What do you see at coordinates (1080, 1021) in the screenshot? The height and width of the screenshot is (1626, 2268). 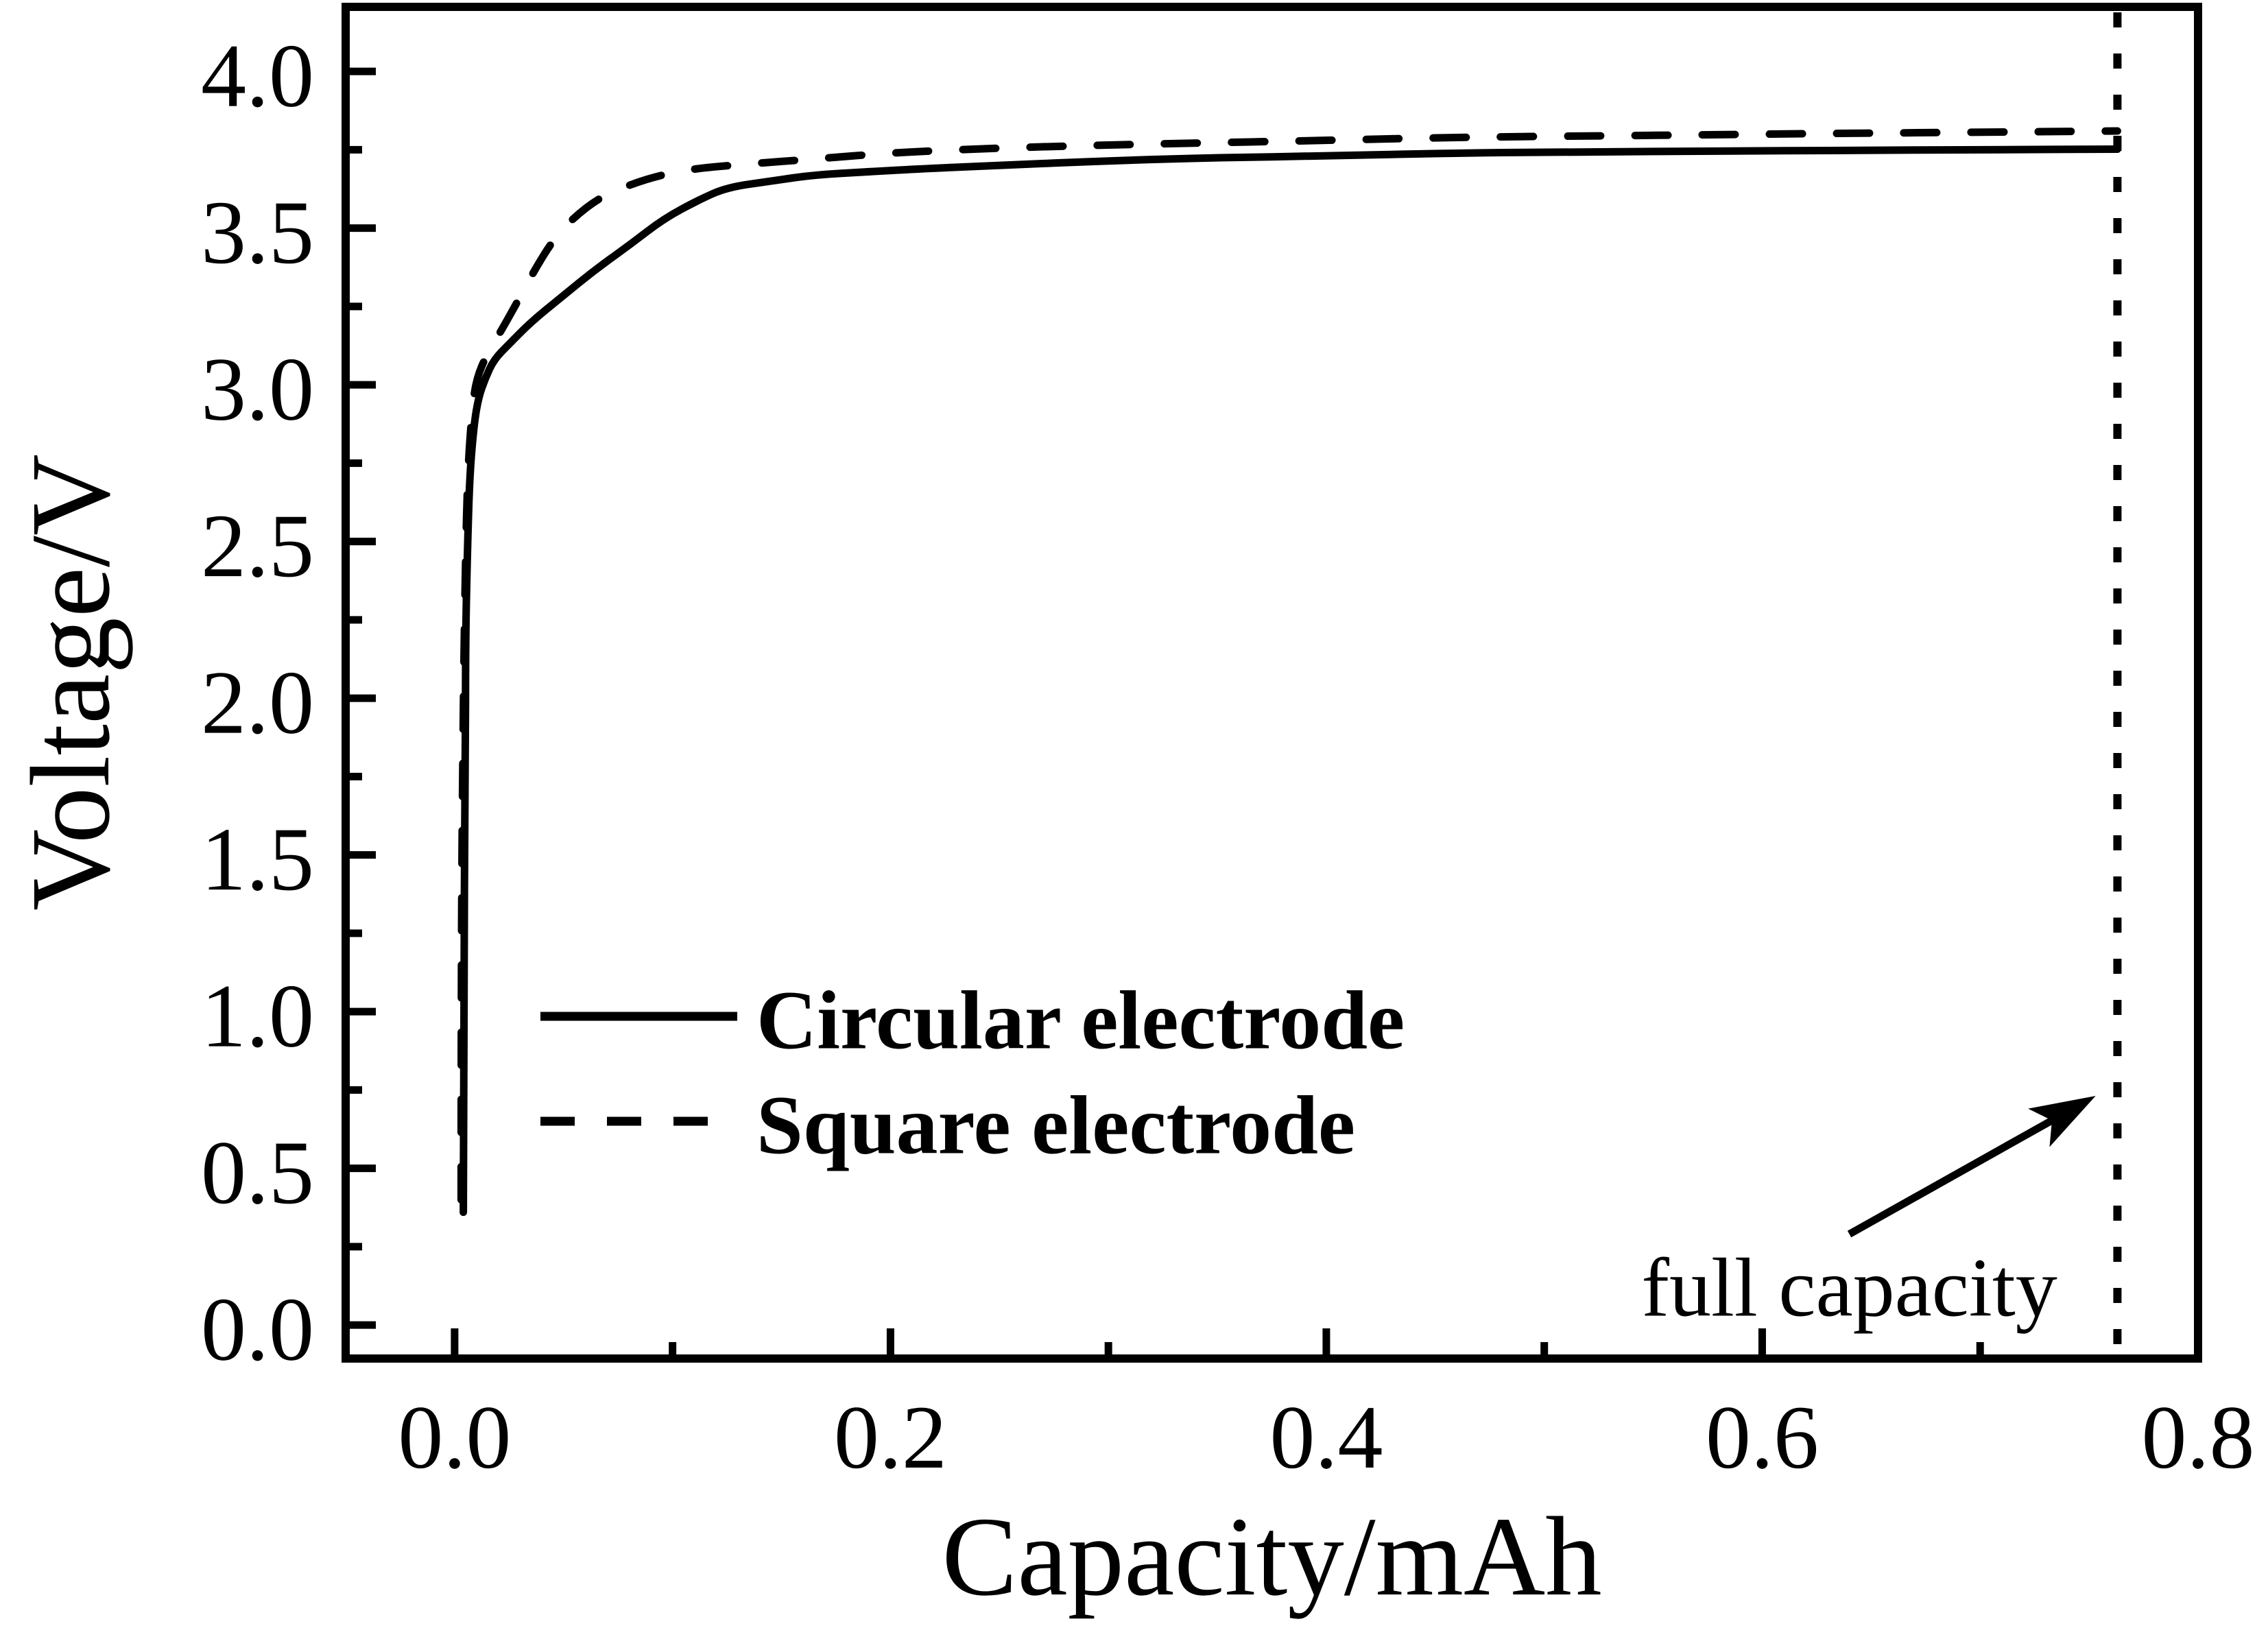 I see `legend-label: Circular electrode` at bounding box center [1080, 1021].